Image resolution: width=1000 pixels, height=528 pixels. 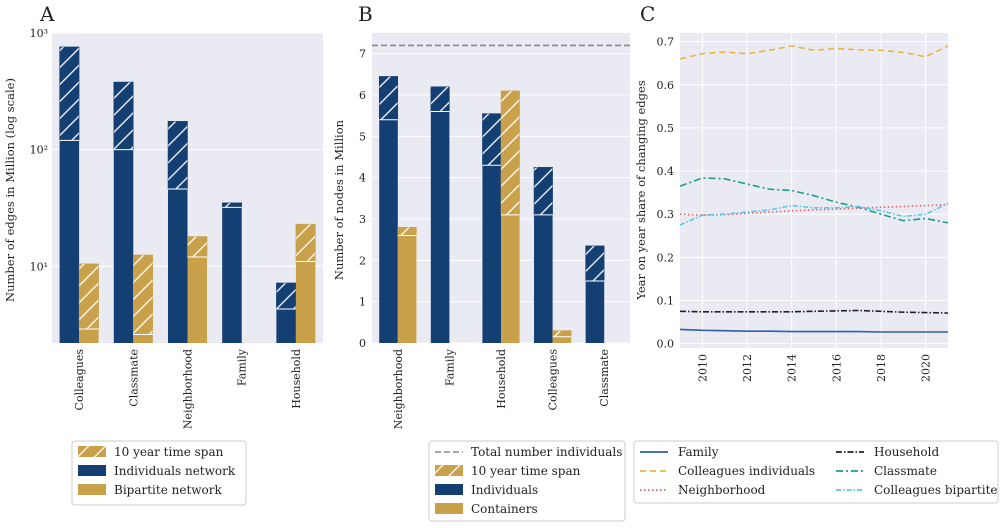 I want to click on legend-label-individuals: Individuals, so click(x=504, y=490).